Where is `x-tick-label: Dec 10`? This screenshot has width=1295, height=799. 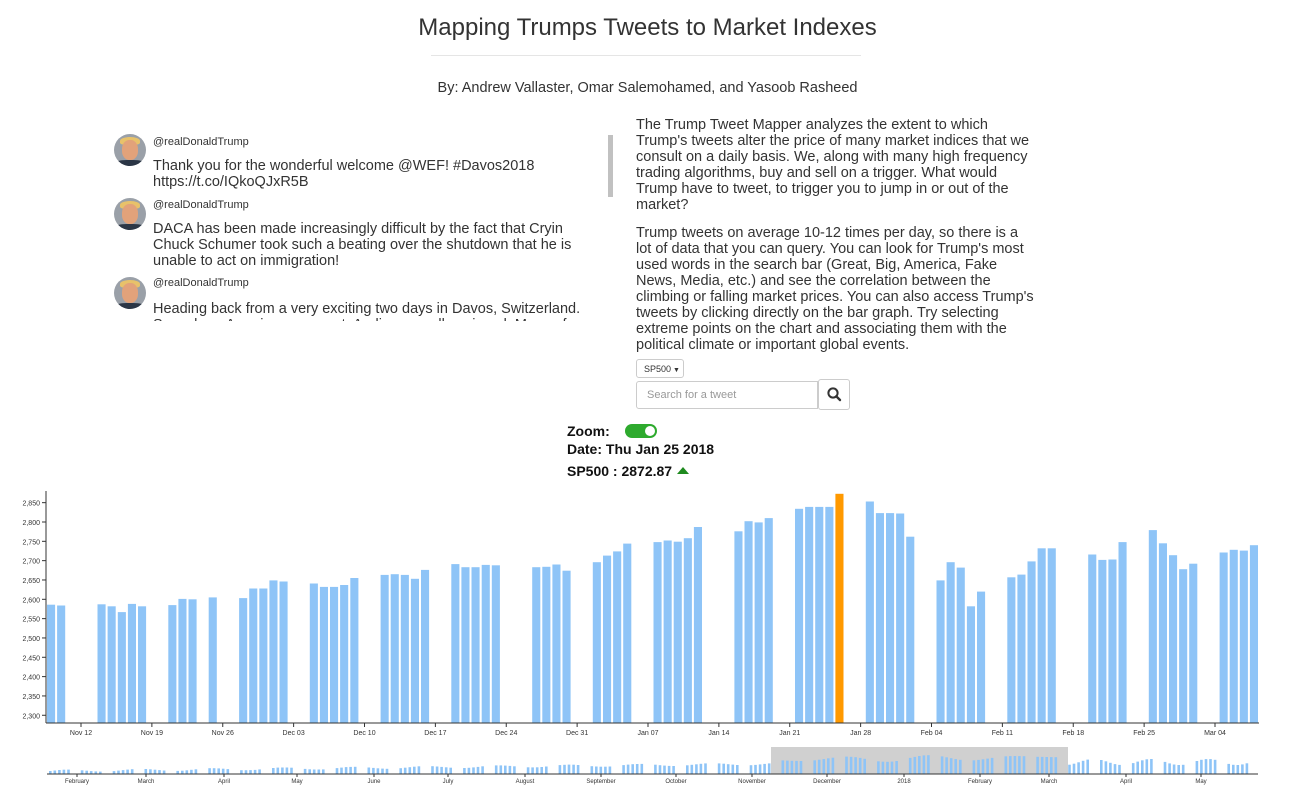
x-tick-label: Dec 10 is located at coordinates (364, 733).